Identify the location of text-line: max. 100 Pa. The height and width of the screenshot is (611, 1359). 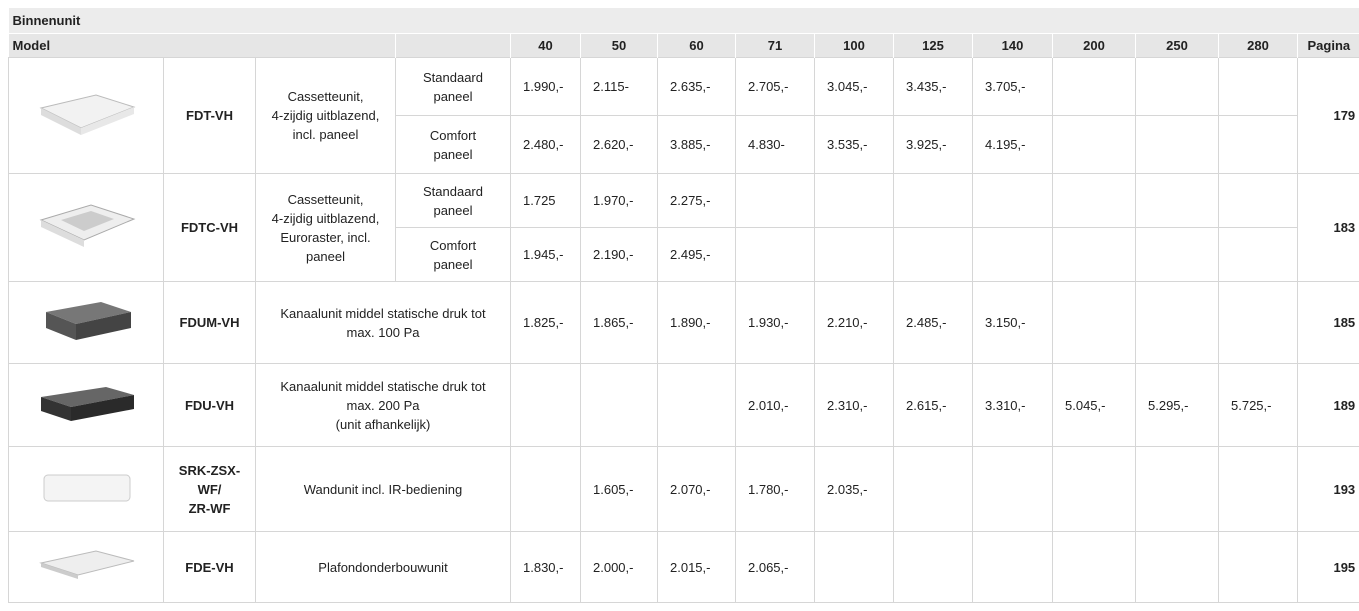
(383, 332).